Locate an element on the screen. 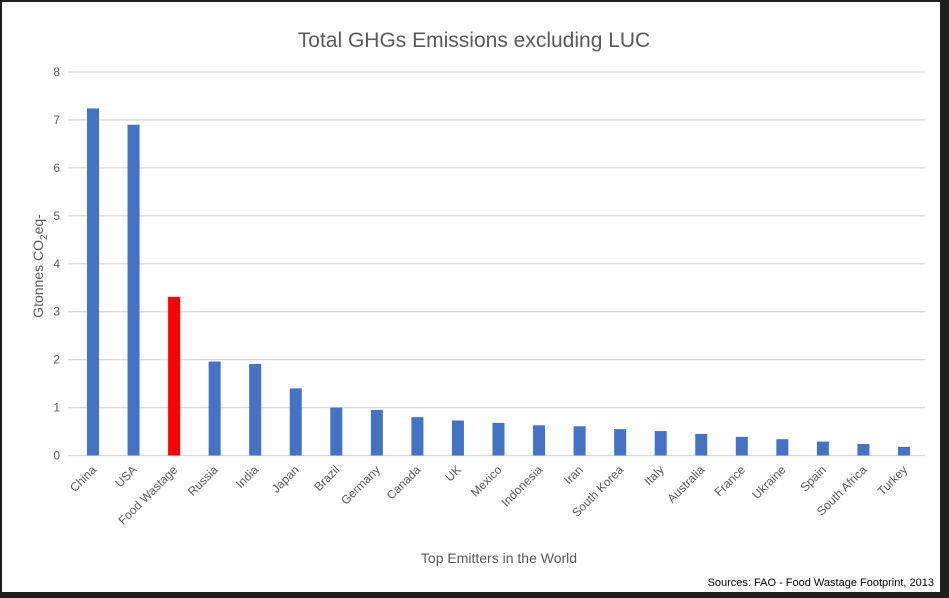 The height and width of the screenshot is (598, 949). x-tick-label: Japan is located at coordinates (285, 479).